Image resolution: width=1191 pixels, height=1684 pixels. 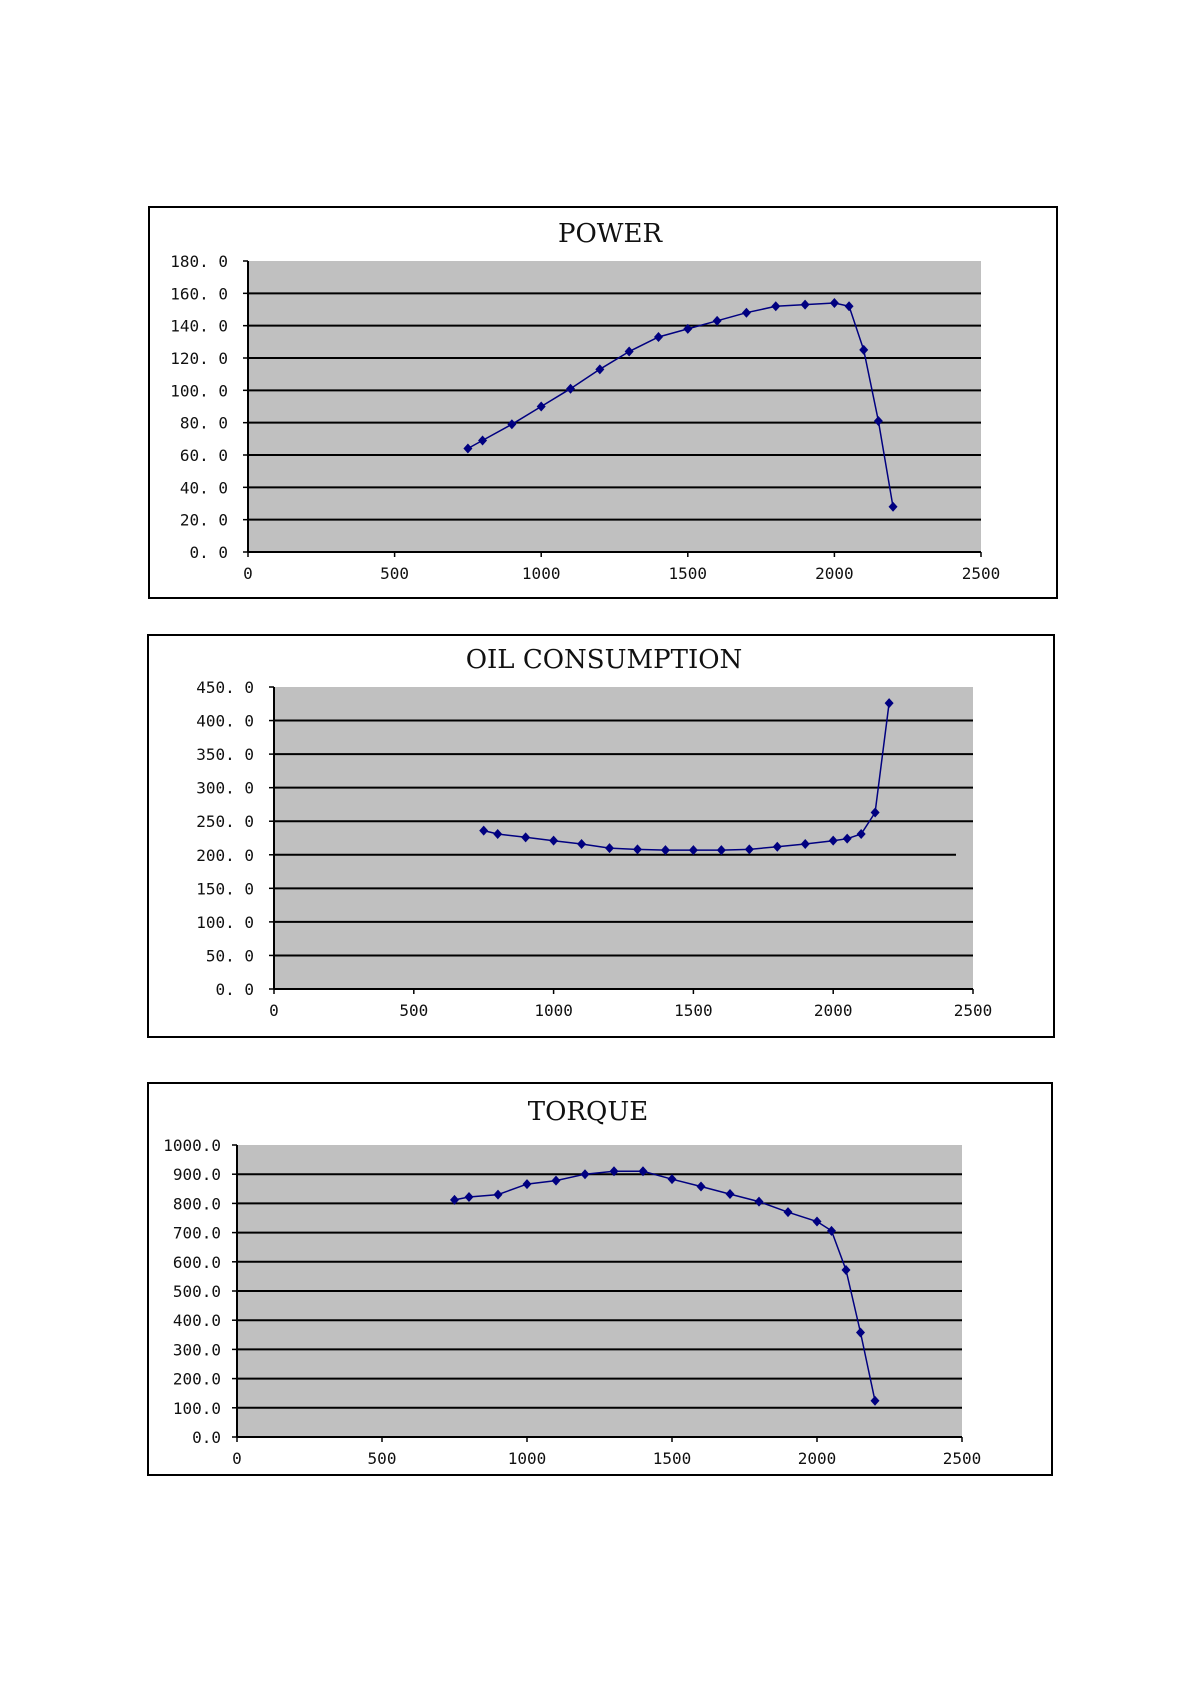 What do you see at coordinates (225, 721) in the screenshot?
I see `y-tick-label: 400. 0` at bounding box center [225, 721].